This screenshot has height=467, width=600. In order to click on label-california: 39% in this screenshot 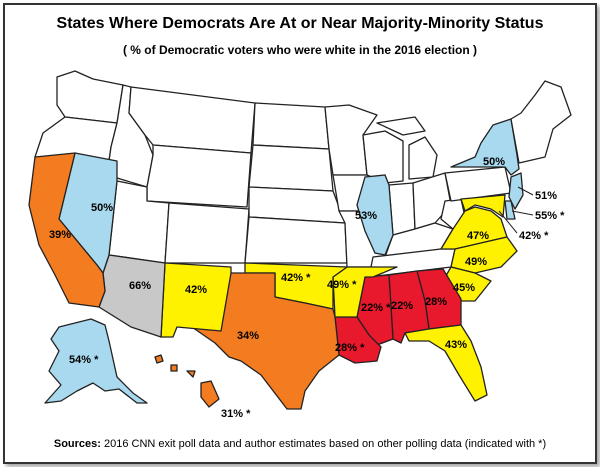, I will do `click(60, 235)`.